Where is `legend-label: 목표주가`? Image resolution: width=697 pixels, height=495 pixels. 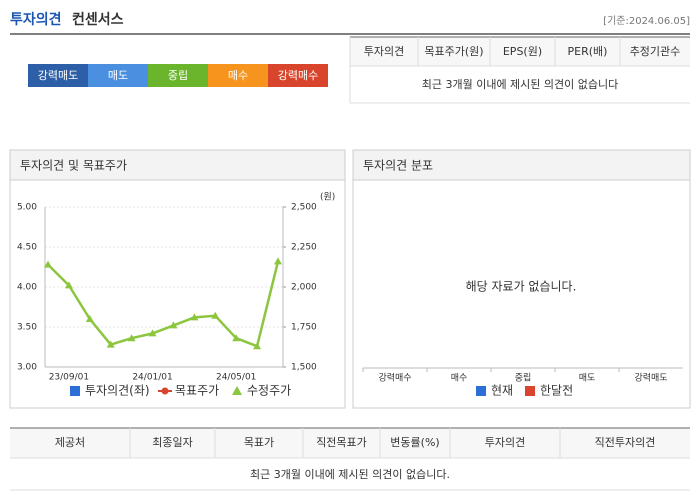 legend-label: 목표주가 is located at coordinates (197, 391).